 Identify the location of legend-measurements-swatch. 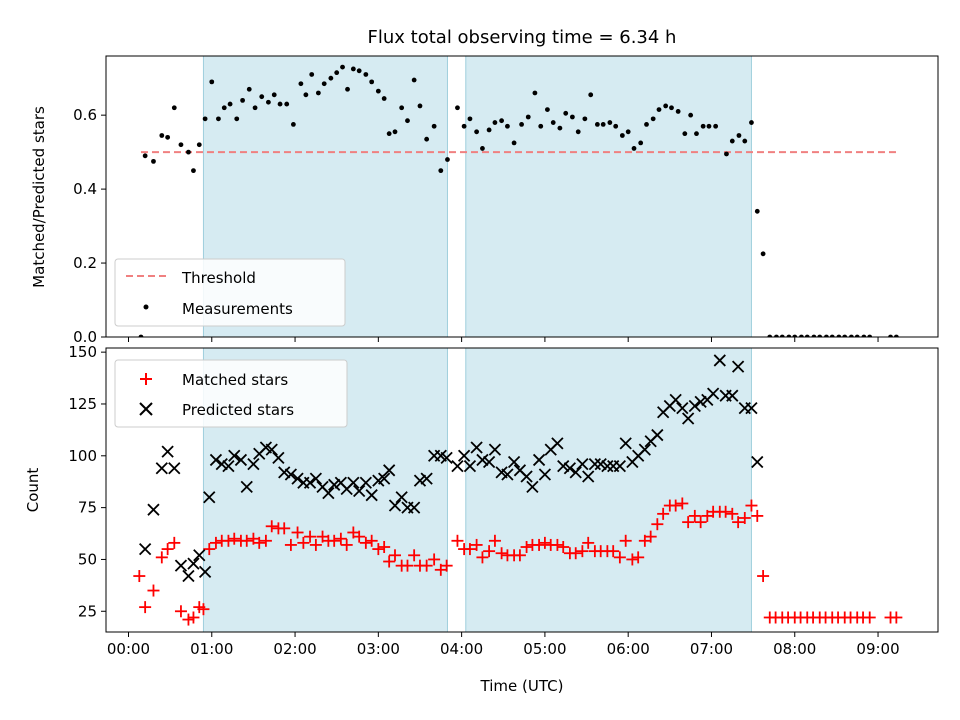
(146, 307).